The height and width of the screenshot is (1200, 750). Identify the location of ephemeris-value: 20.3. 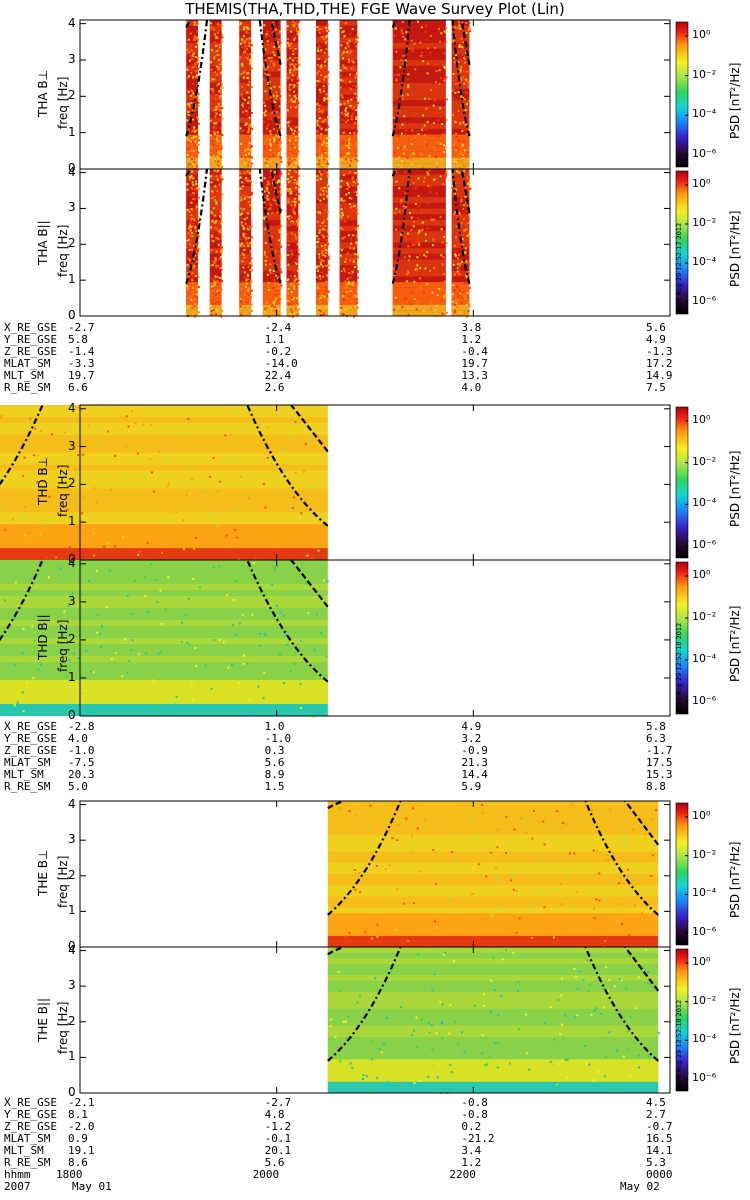
(81, 774).